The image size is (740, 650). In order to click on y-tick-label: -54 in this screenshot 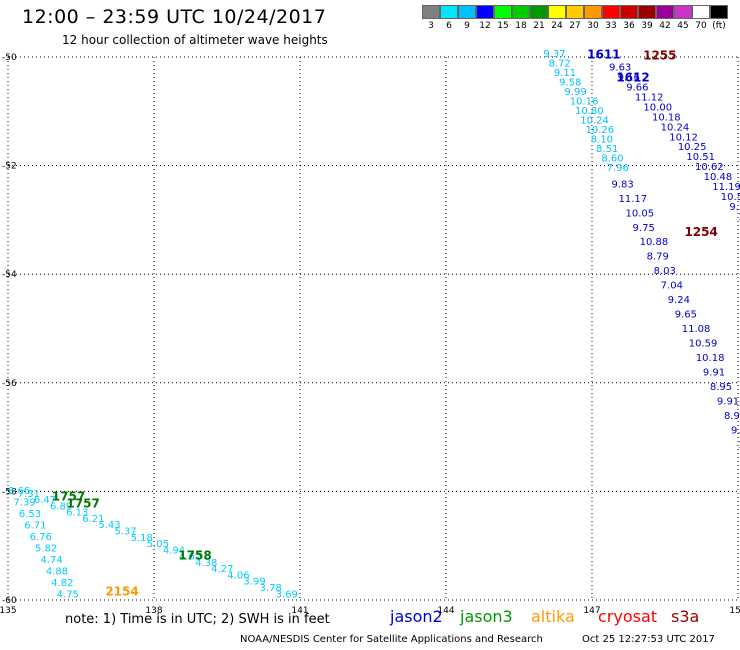, I will do `click(9, 275)`.